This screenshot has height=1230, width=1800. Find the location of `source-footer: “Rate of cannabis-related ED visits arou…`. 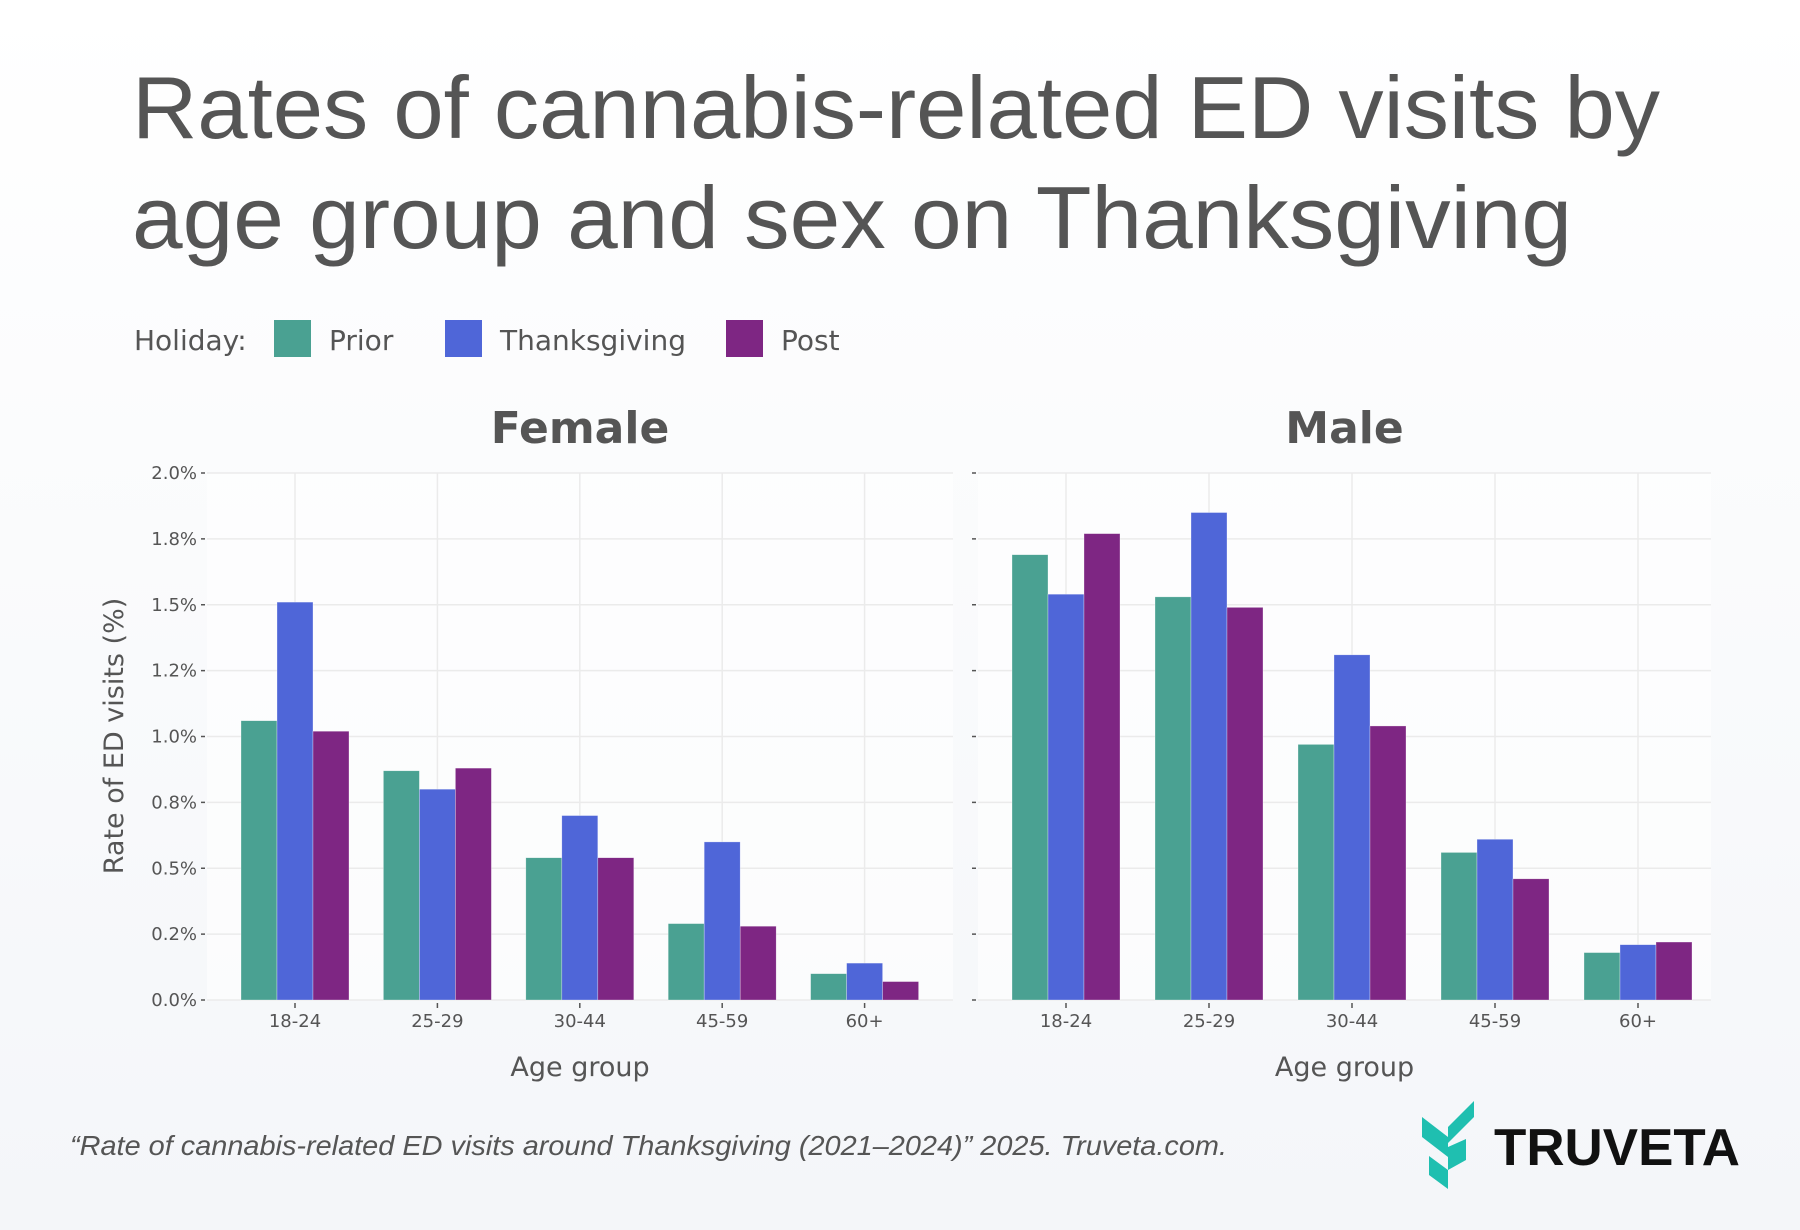

source-footer: “Rate of cannabis-related ED visits arou… is located at coordinates (648, 1145).